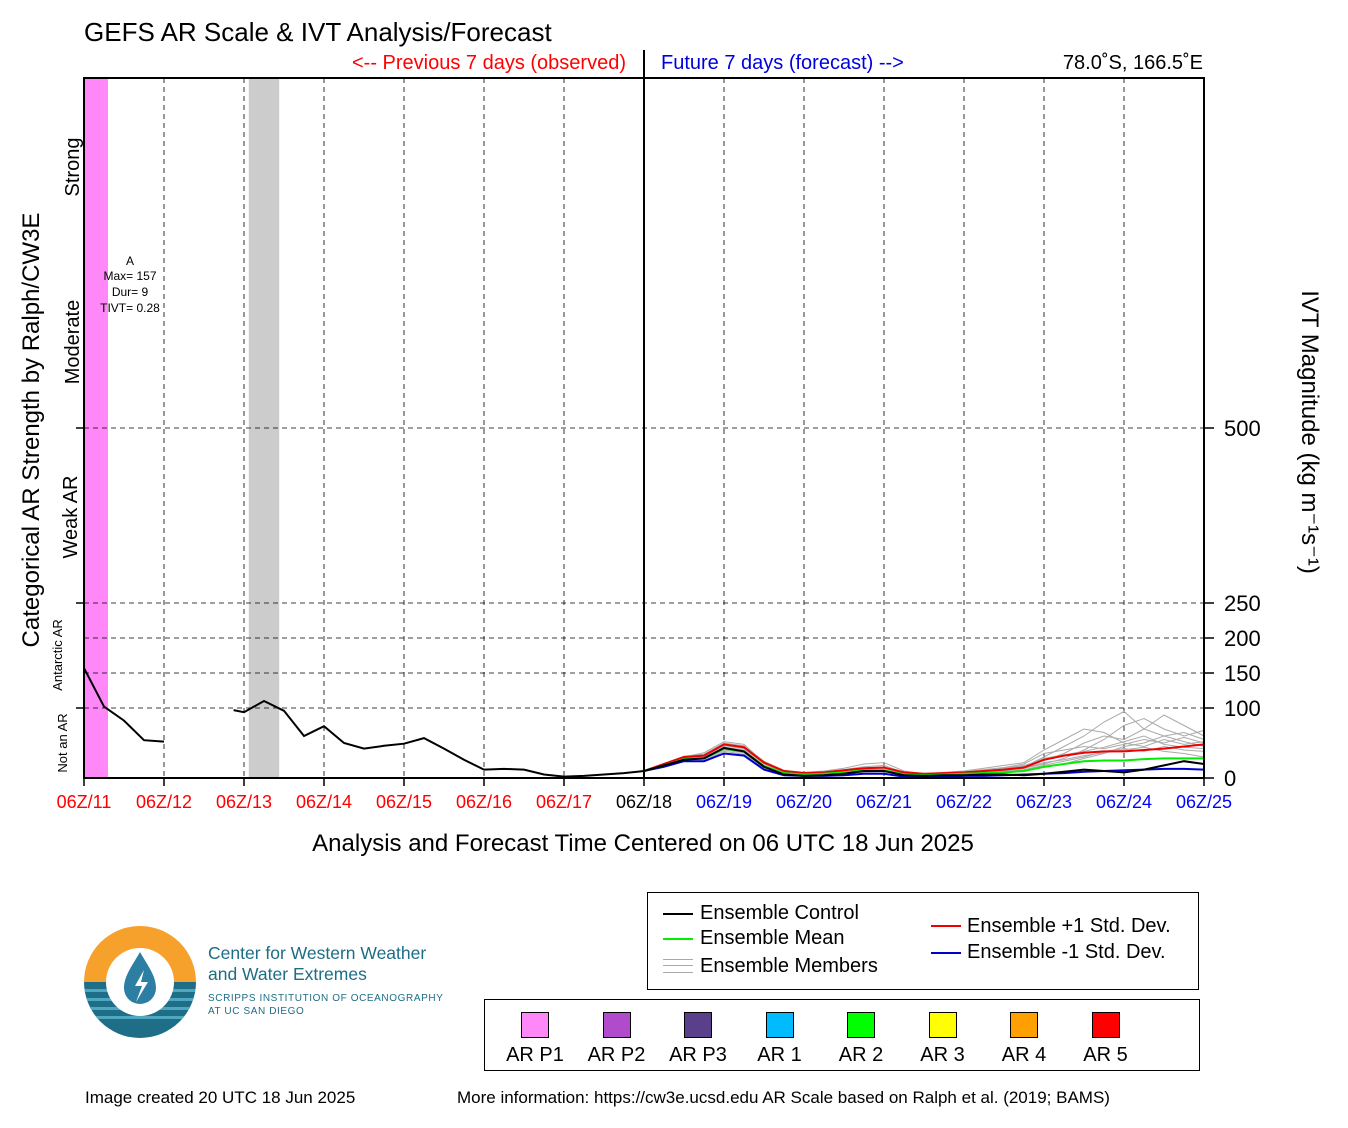  I want to click on ar-scale-label-2: AR P3, so click(698, 1055).